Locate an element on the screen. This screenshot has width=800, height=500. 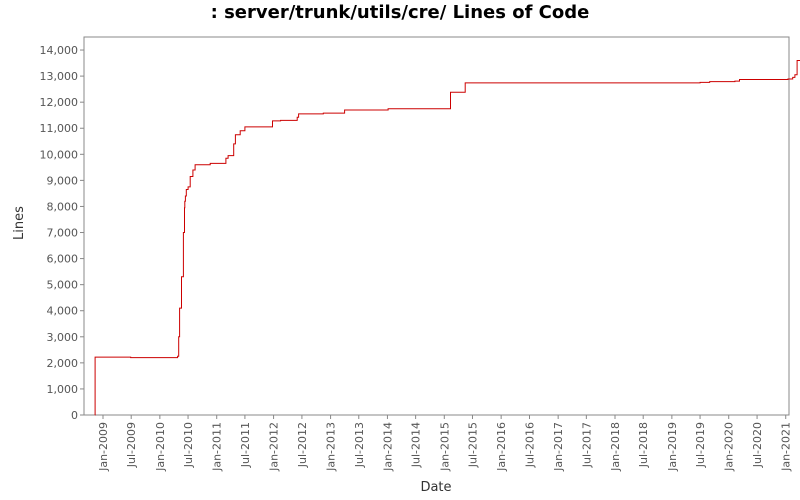
y-tick-label: 8,000 is located at coordinates (63, 206).